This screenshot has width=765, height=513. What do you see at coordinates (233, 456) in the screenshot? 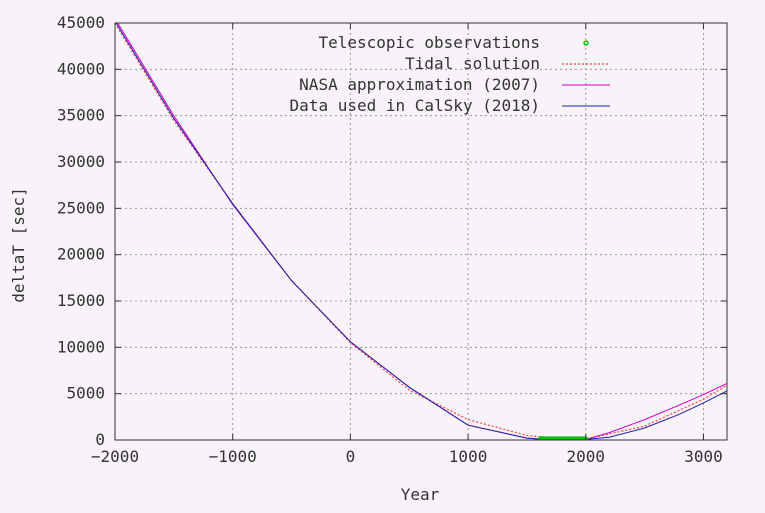
I see `x-tick-label: −1000` at bounding box center [233, 456].